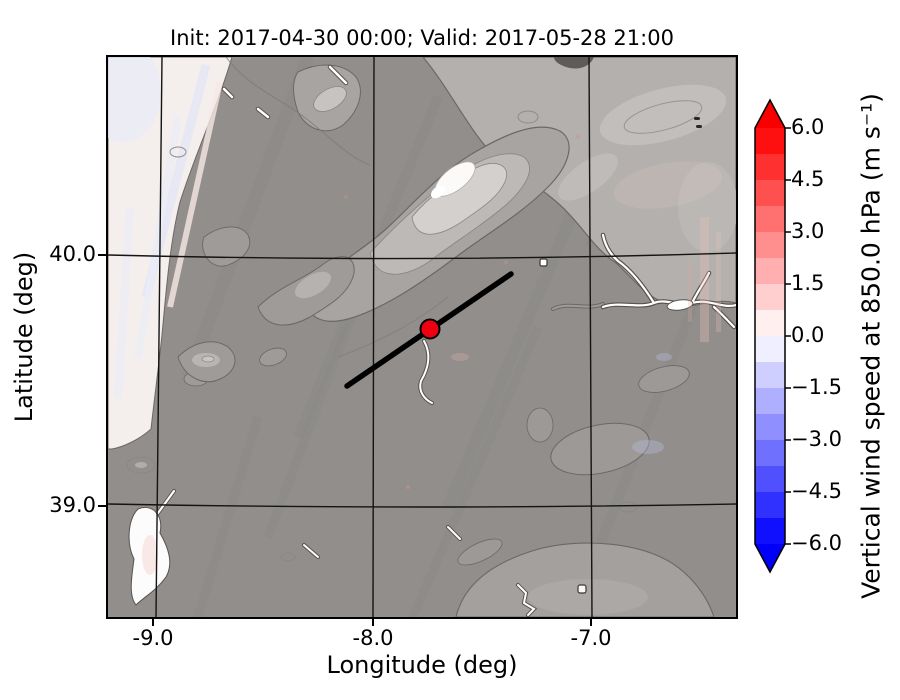 This screenshot has height=700, width=900. I want to click on tagus-estuary, so click(152, 547).